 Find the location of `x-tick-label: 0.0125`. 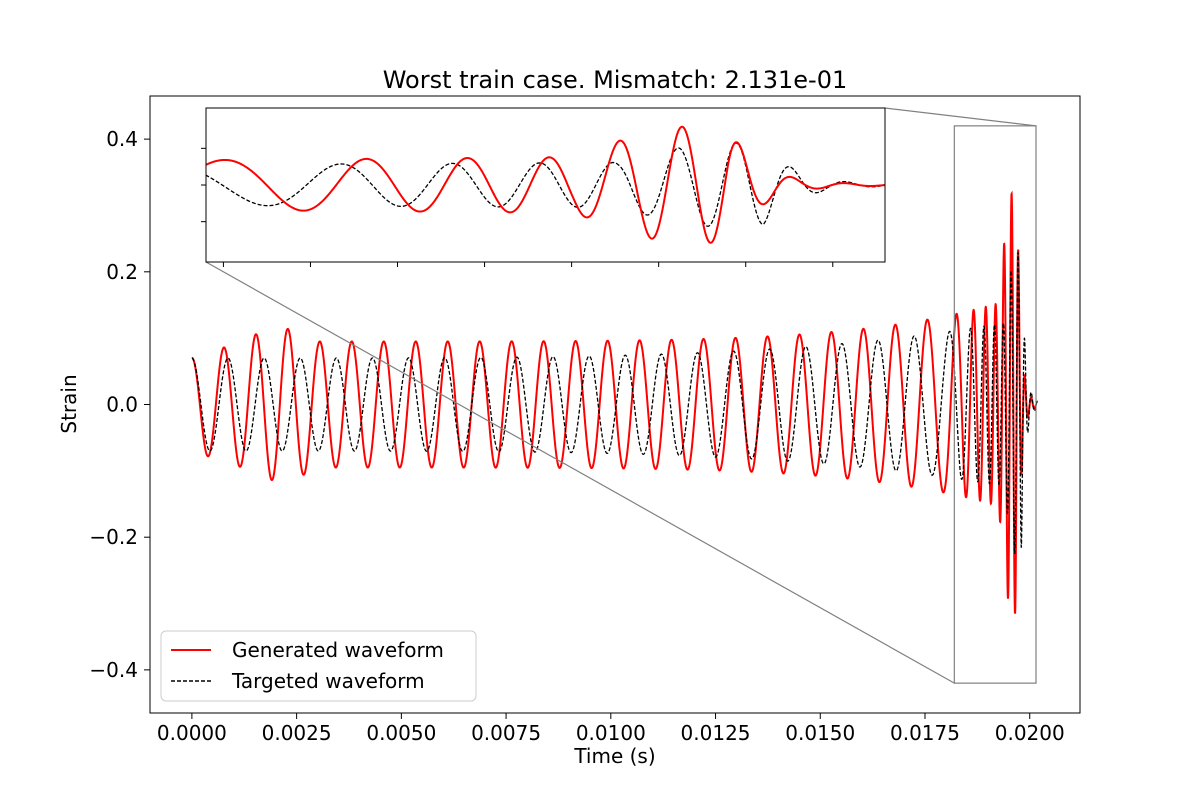

x-tick-label: 0.0125 is located at coordinates (716, 733).